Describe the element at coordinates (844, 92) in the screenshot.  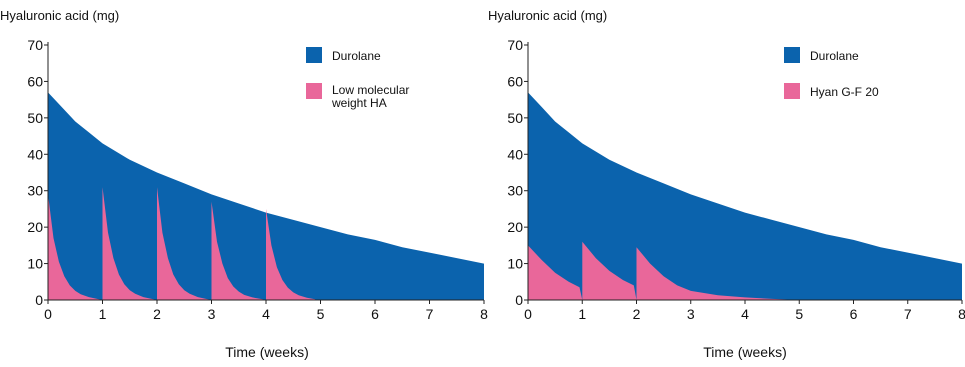
I see `legend-label-hyan-gf20: Hyan G-F 20` at that location.